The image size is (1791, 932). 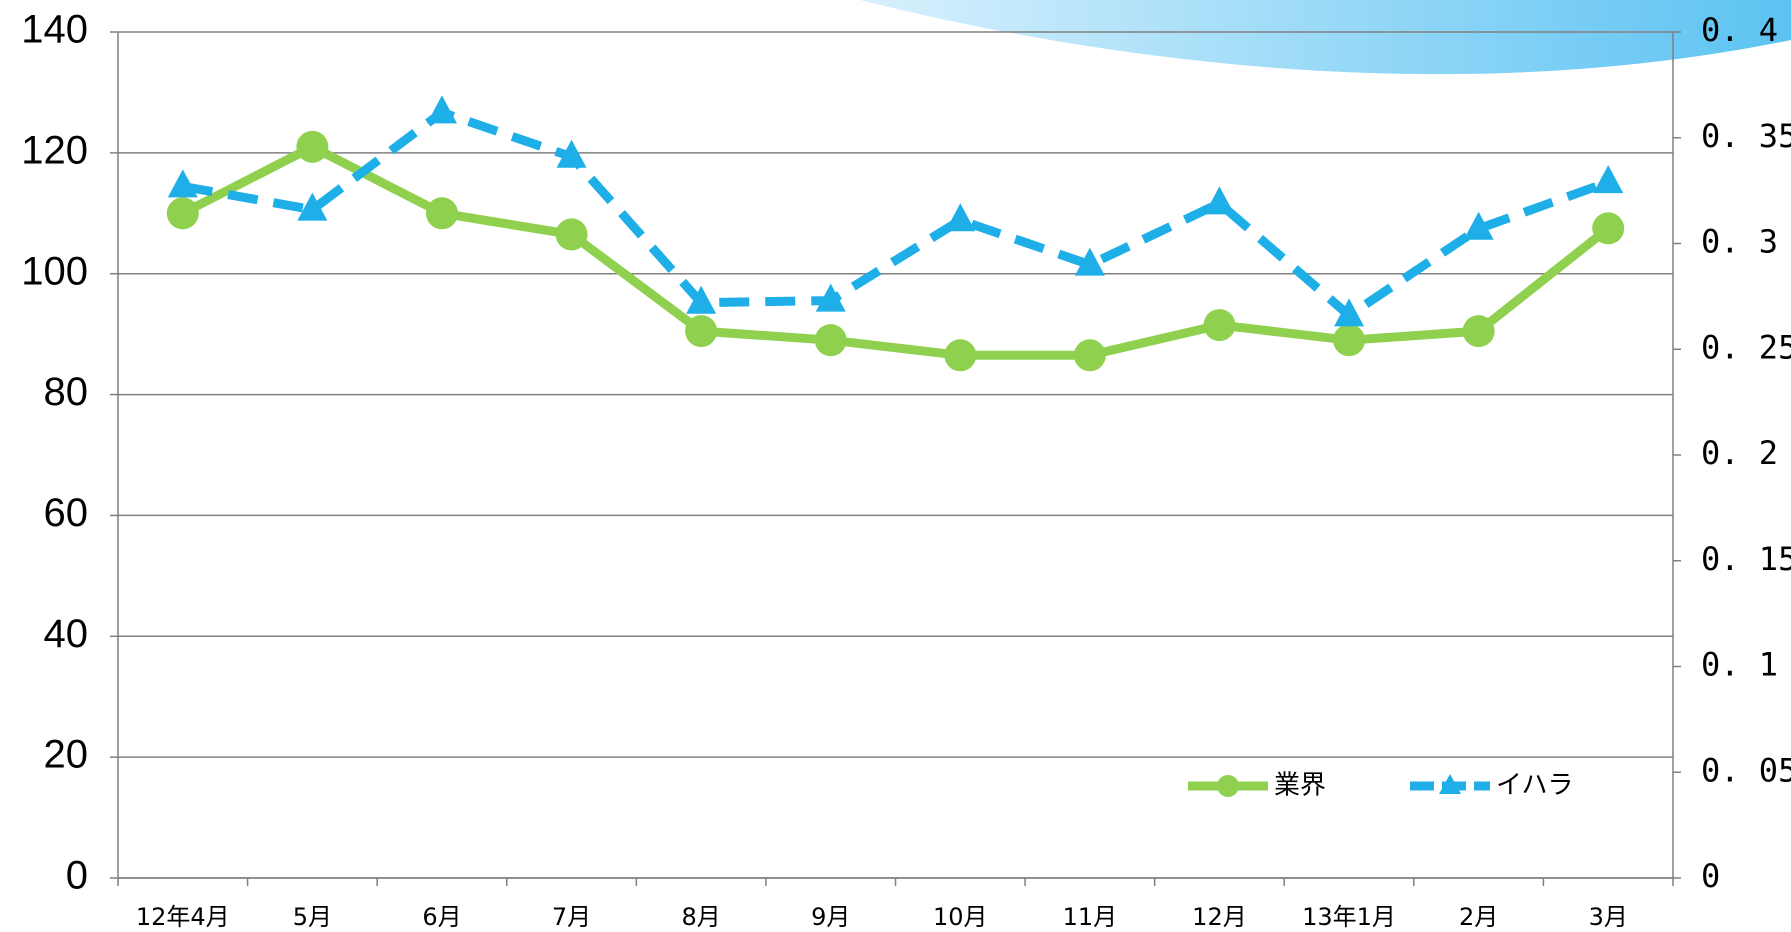 I want to click on y-tick-label: 20, so click(x=66, y=755).